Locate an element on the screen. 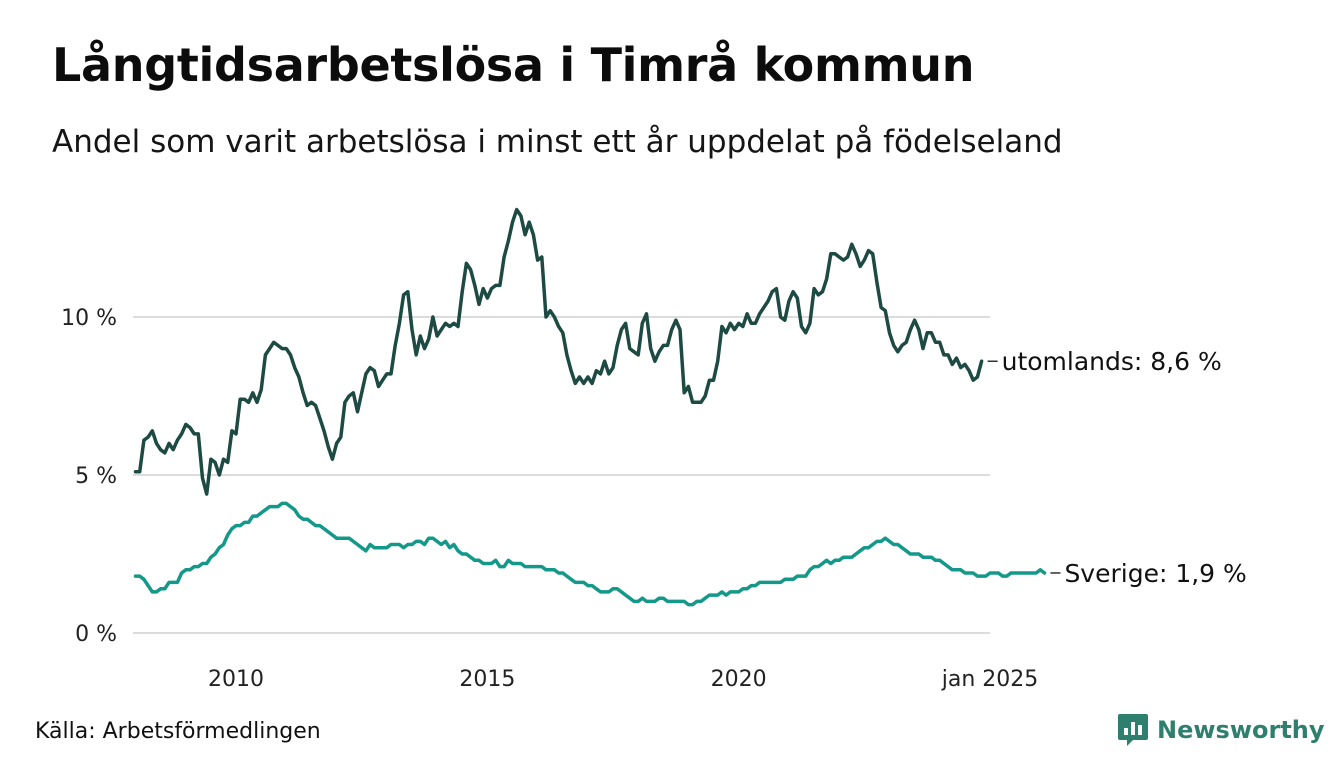 The image size is (1340, 780). x-tick-label: 2010 is located at coordinates (236, 679).